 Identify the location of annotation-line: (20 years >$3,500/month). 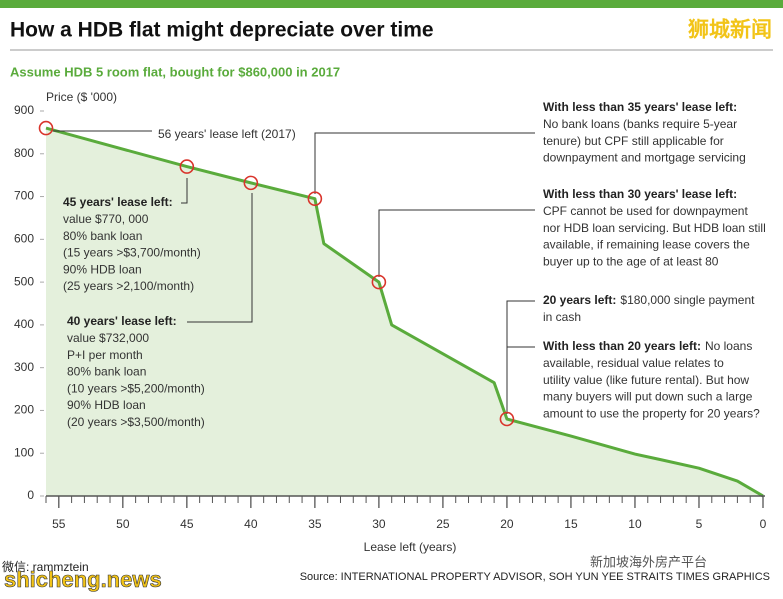
(136, 422).